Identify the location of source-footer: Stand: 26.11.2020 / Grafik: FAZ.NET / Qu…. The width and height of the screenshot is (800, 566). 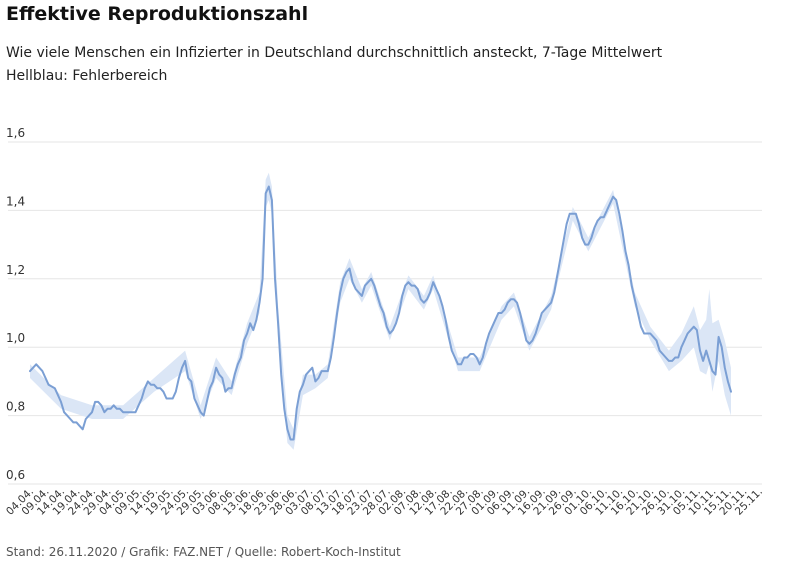
(203, 552).